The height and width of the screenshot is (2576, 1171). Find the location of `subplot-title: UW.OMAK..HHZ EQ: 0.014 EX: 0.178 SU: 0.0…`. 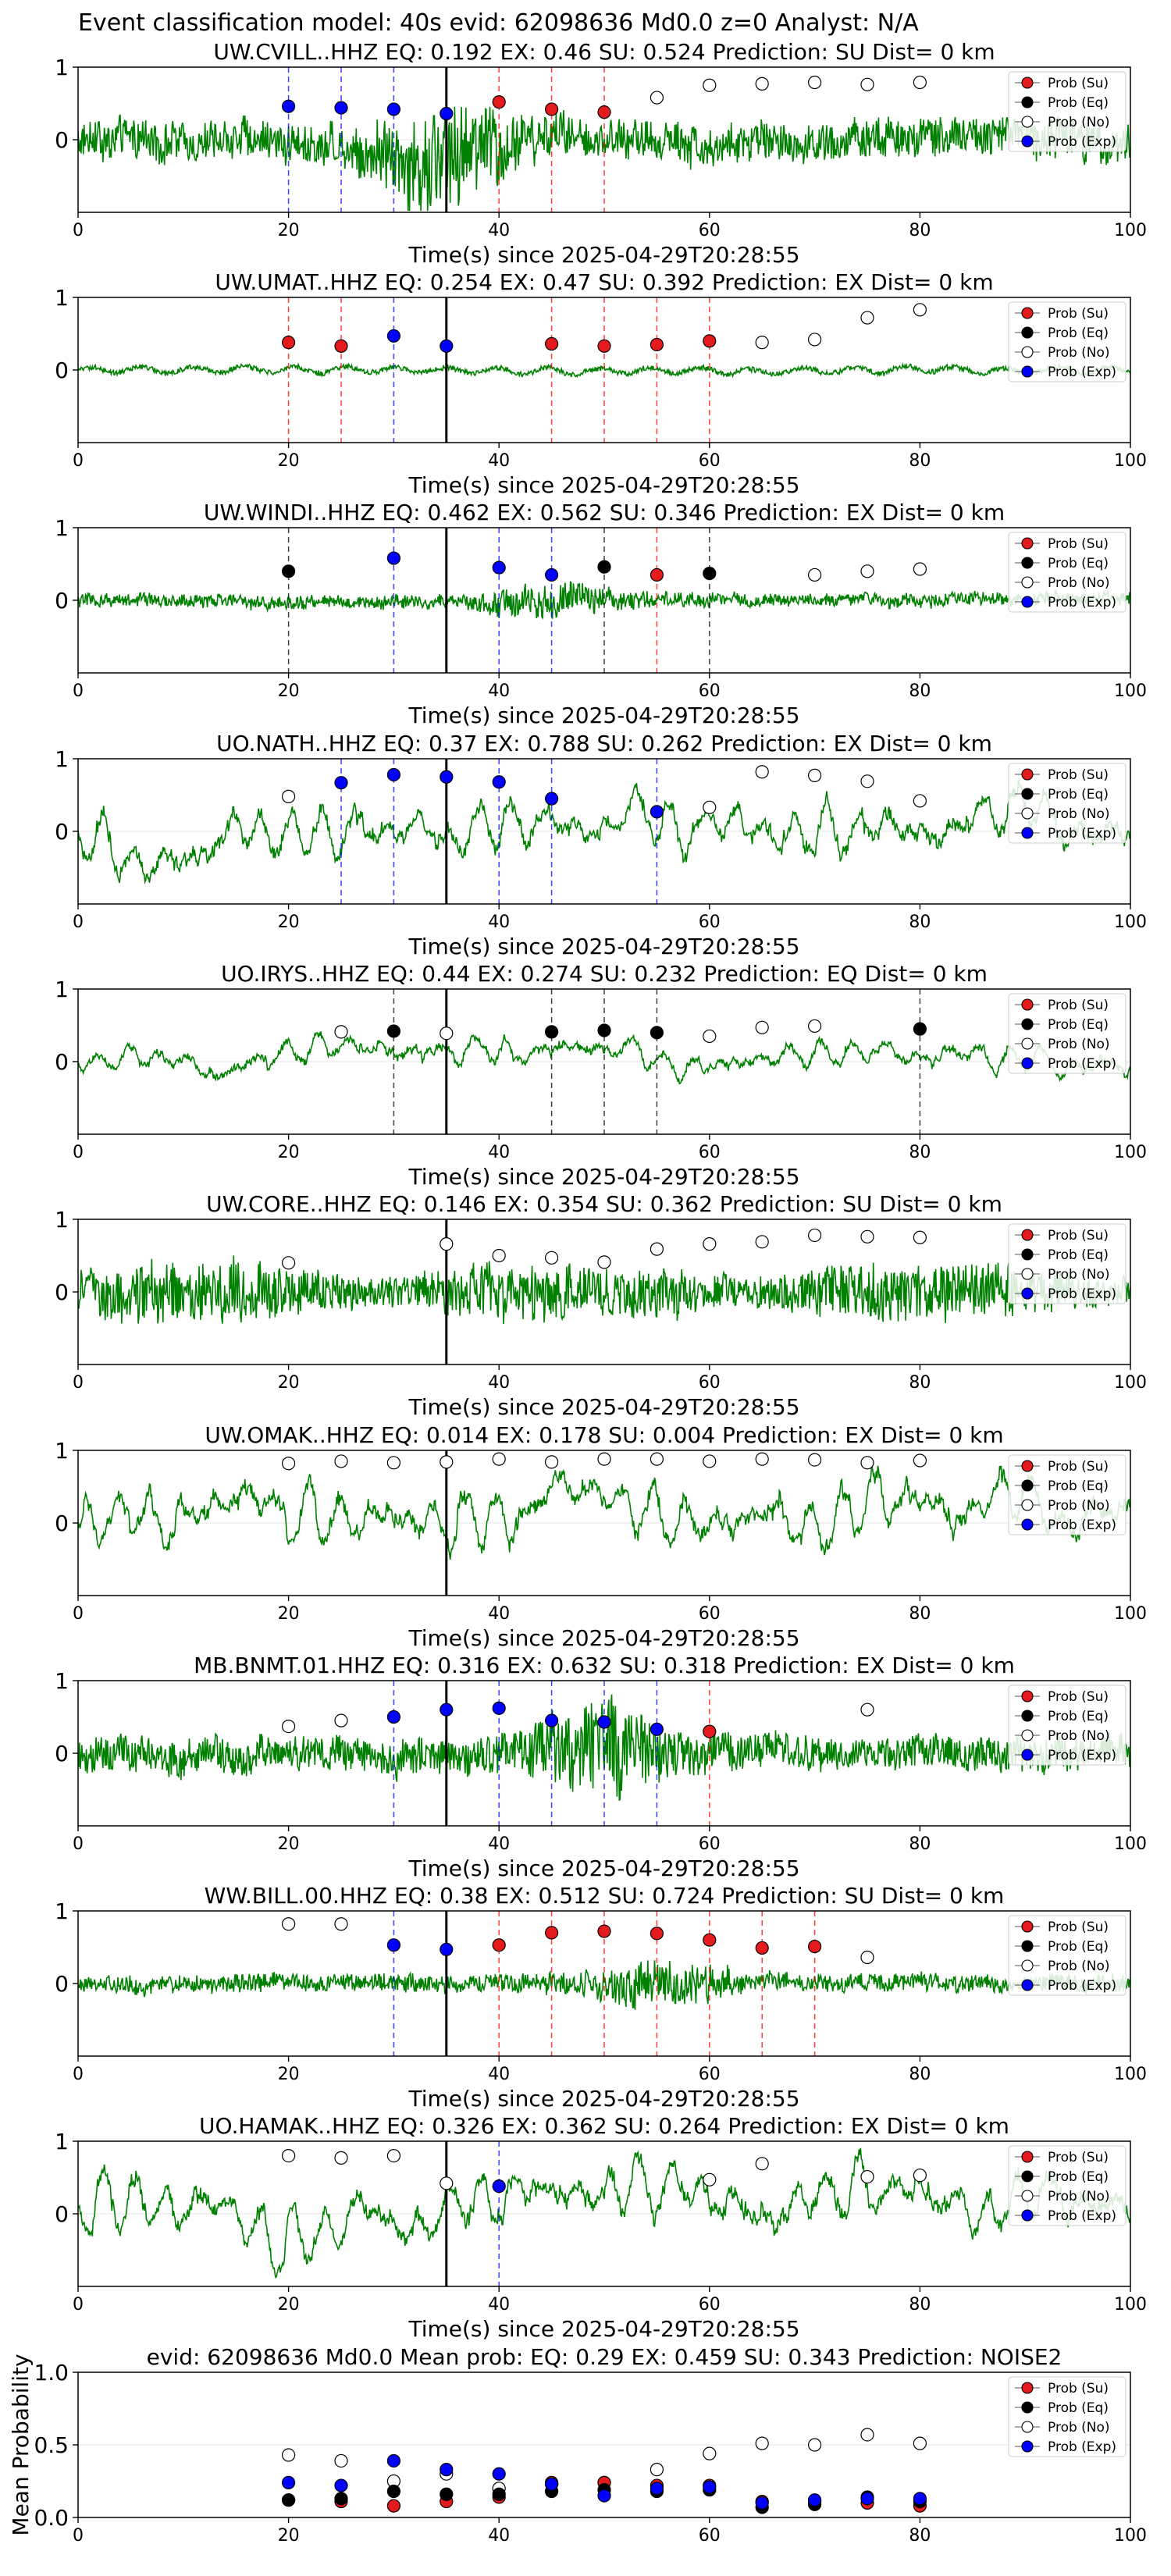

subplot-title: UW.OMAK..HHZ EQ: 0.014 EX: 0.178 SU: 0.0… is located at coordinates (604, 1435).